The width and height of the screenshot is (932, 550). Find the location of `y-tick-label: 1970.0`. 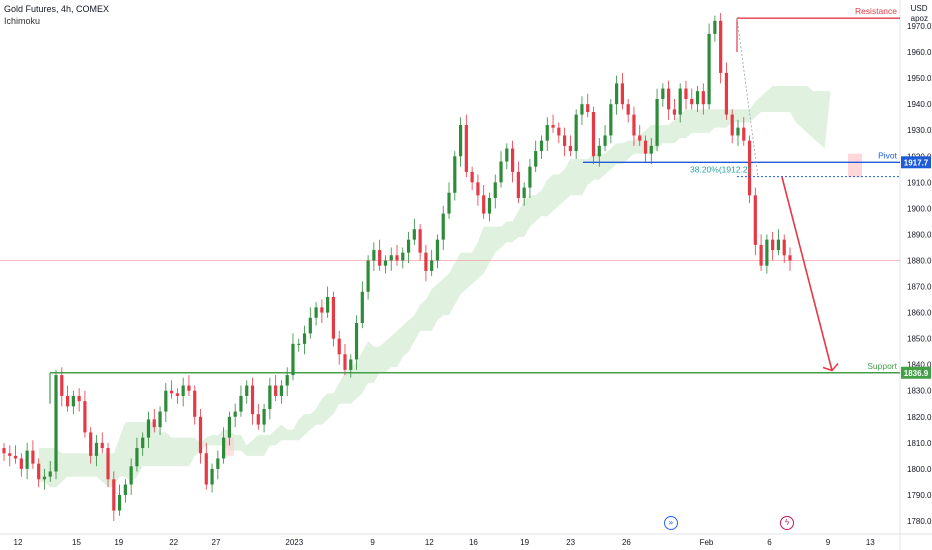

y-tick-label: 1970.0 is located at coordinates (919, 26).